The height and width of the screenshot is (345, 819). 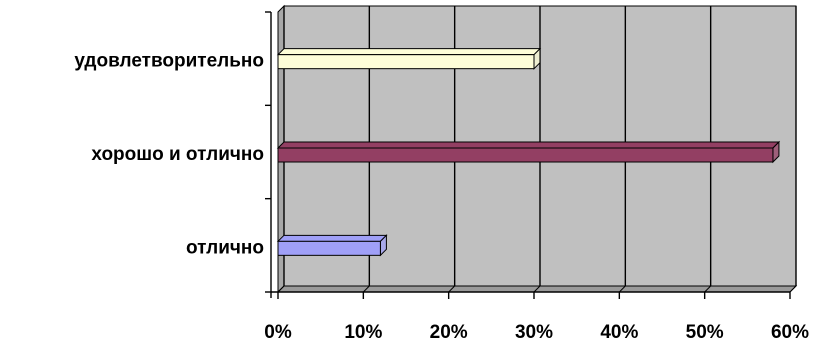 I want to click on category-label: хорошо и отлично, so click(x=177, y=154).